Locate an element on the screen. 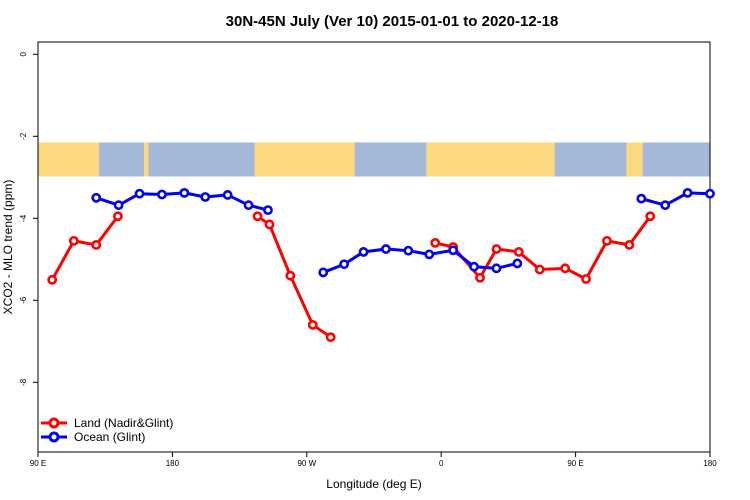  y-tick-label-3: -6 is located at coordinates (23, 300).